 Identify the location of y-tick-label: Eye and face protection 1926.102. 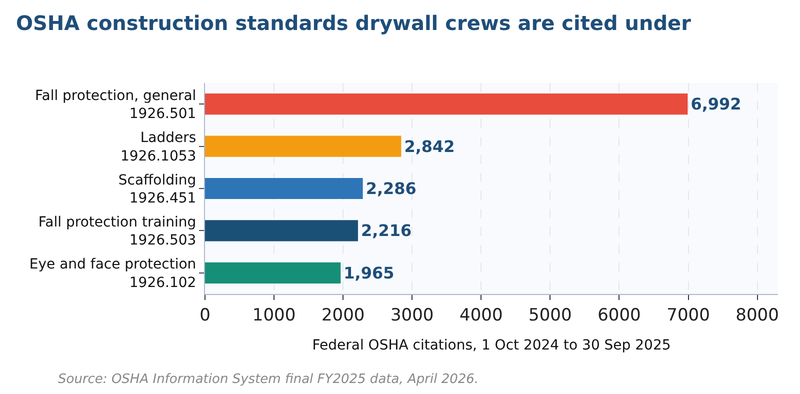
(112, 273).